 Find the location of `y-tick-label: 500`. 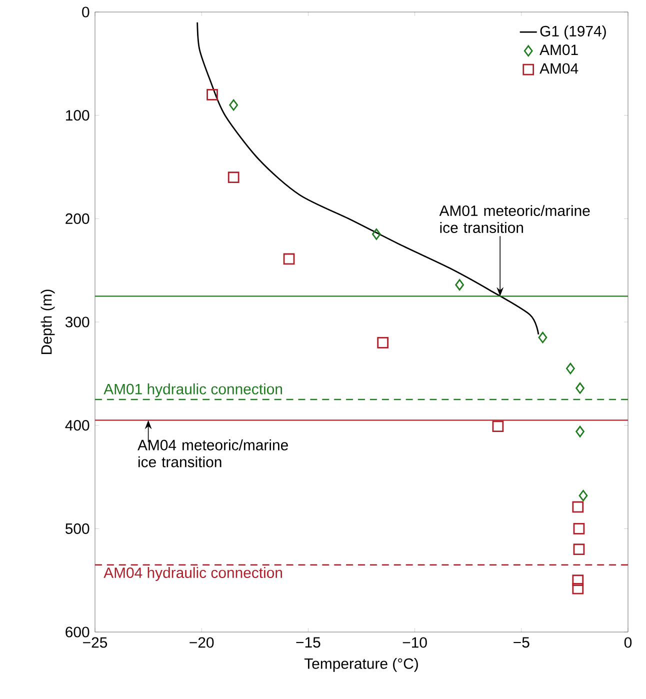

y-tick-label: 500 is located at coordinates (77, 528).